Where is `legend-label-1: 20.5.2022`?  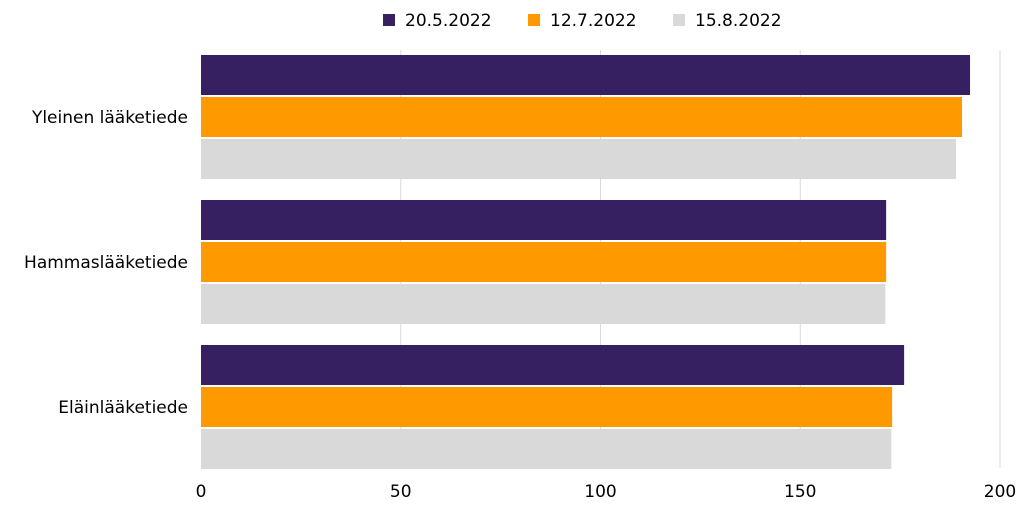 legend-label-1: 20.5.2022 is located at coordinates (448, 21).